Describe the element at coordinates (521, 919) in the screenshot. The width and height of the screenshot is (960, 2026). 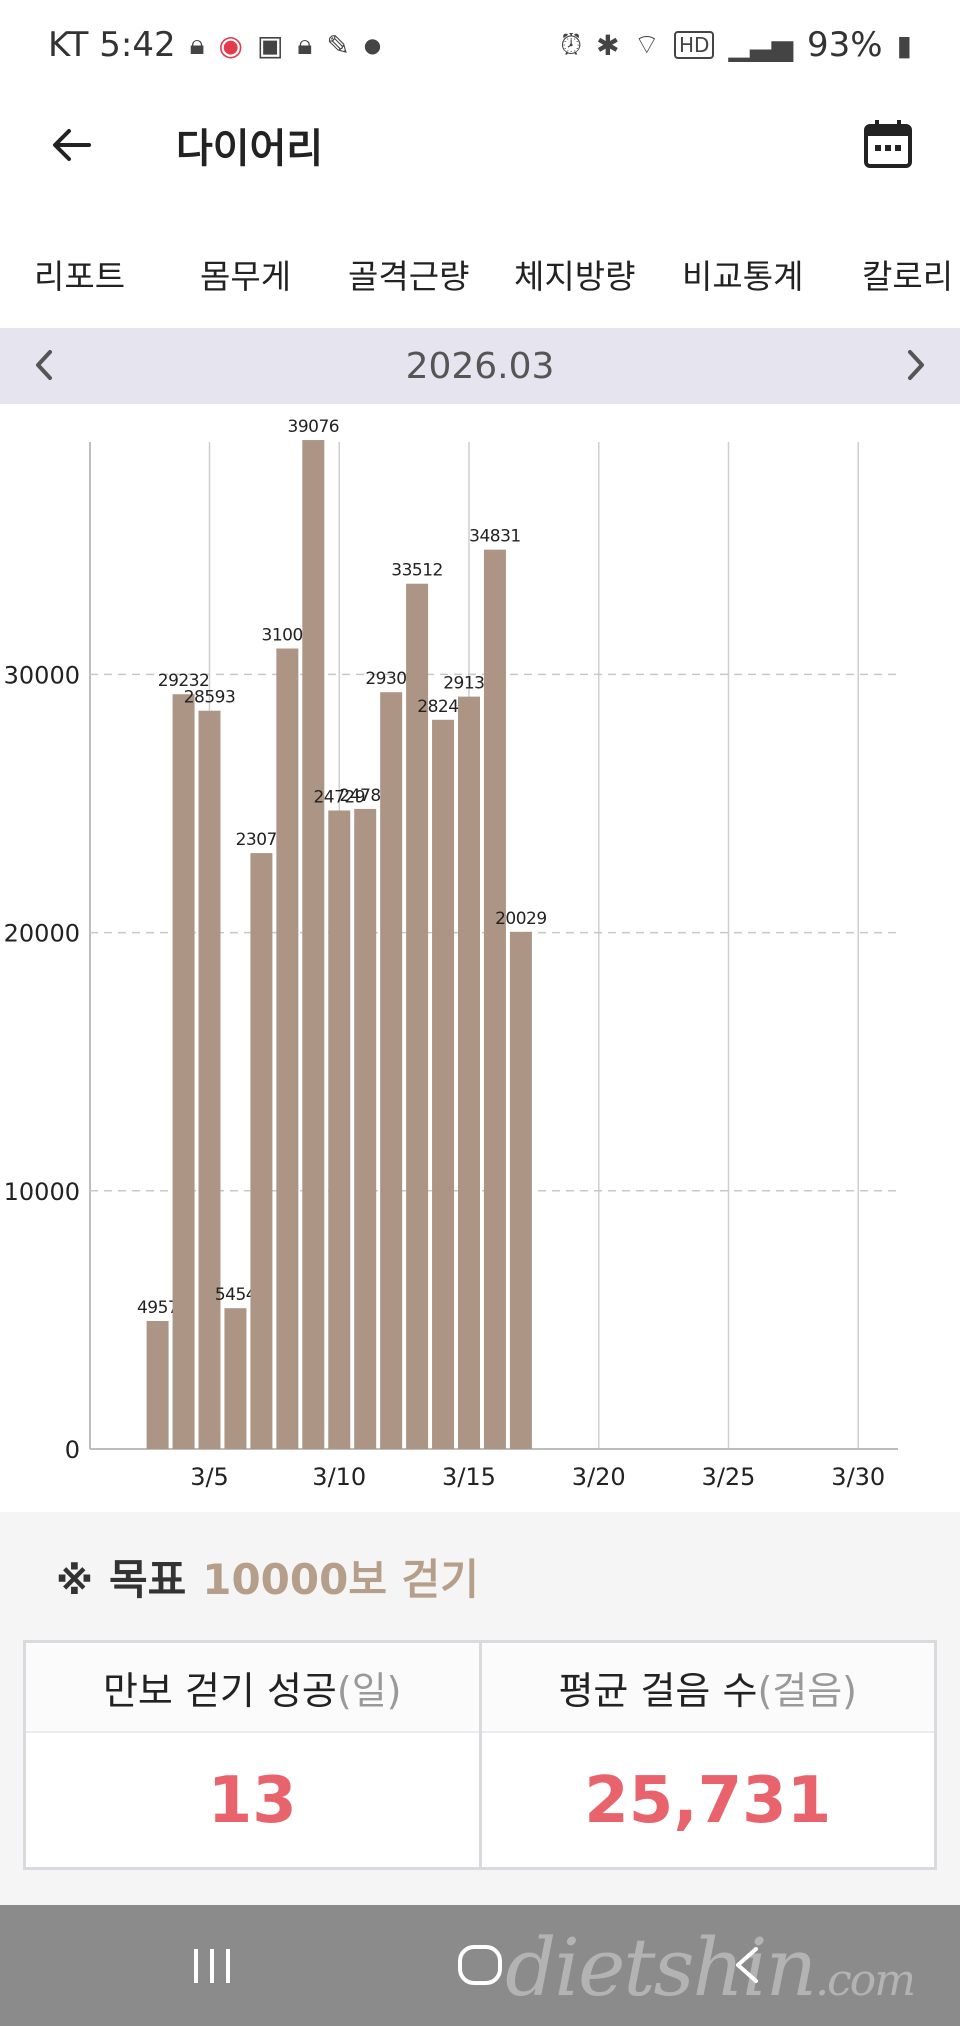
I see `data-label: 20029` at that location.